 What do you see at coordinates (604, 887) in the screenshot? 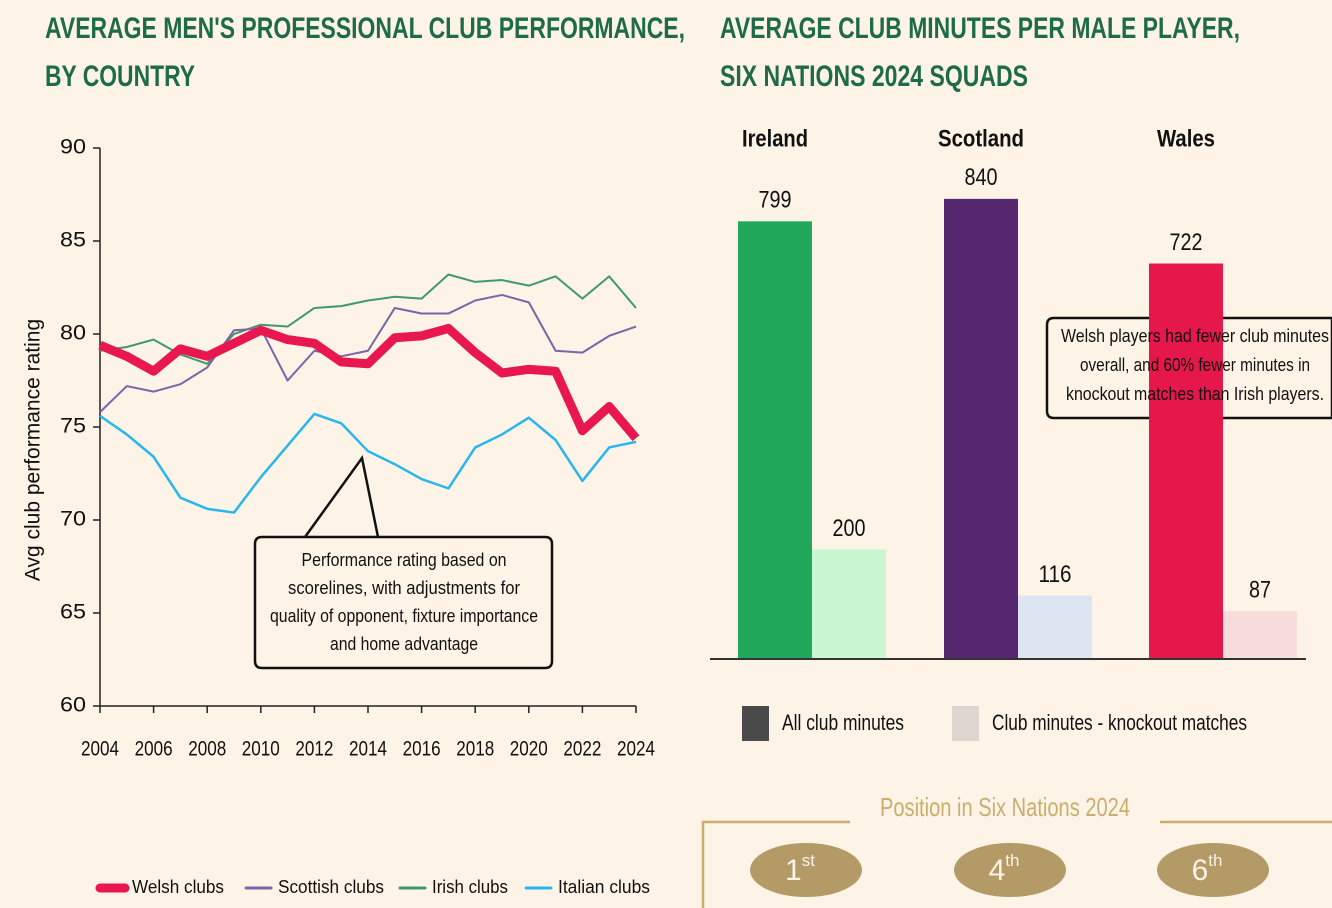
I see `legend-label: Italian clubs` at bounding box center [604, 887].